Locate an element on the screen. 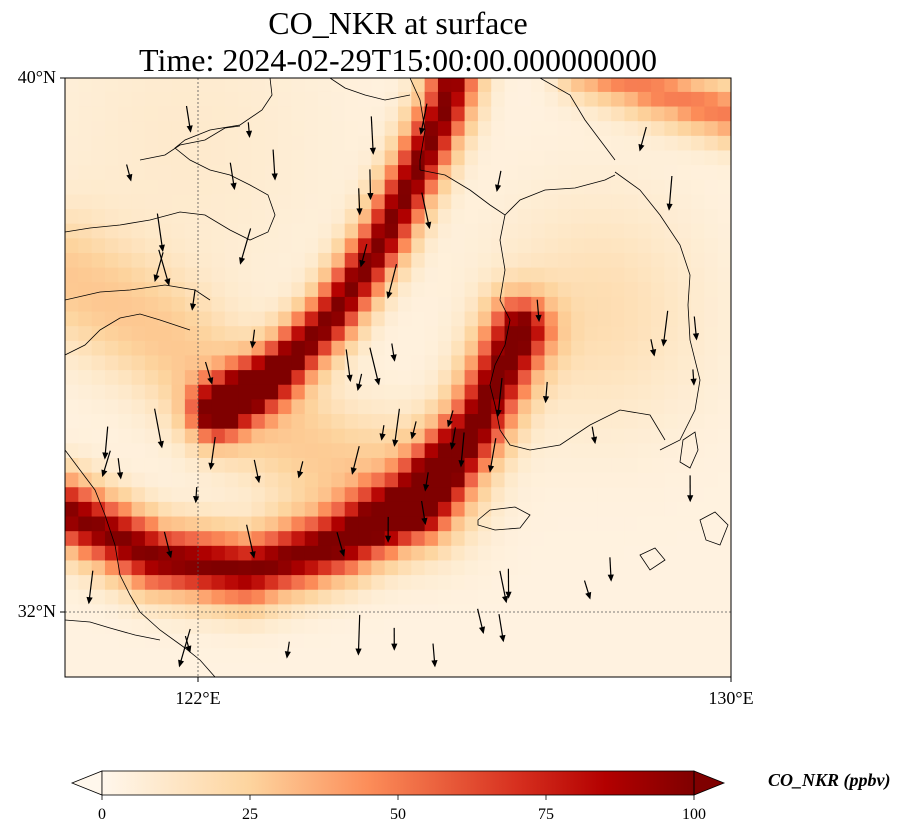 Image resolution: width=920 pixels, height=836 pixels. colorbar-tick-label-25: 25 is located at coordinates (250, 814).